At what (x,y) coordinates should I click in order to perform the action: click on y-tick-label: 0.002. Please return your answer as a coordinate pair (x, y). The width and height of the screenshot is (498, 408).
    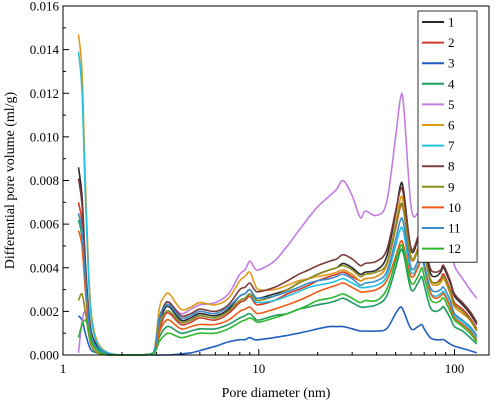
    Looking at the image, I should click on (44, 311).